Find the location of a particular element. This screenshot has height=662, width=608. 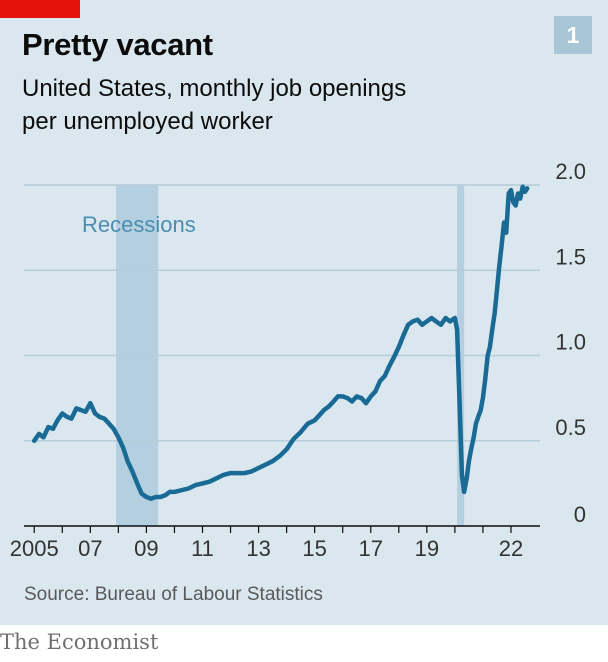

y-tick-label: 1.0 is located at coordinates (570, 342).